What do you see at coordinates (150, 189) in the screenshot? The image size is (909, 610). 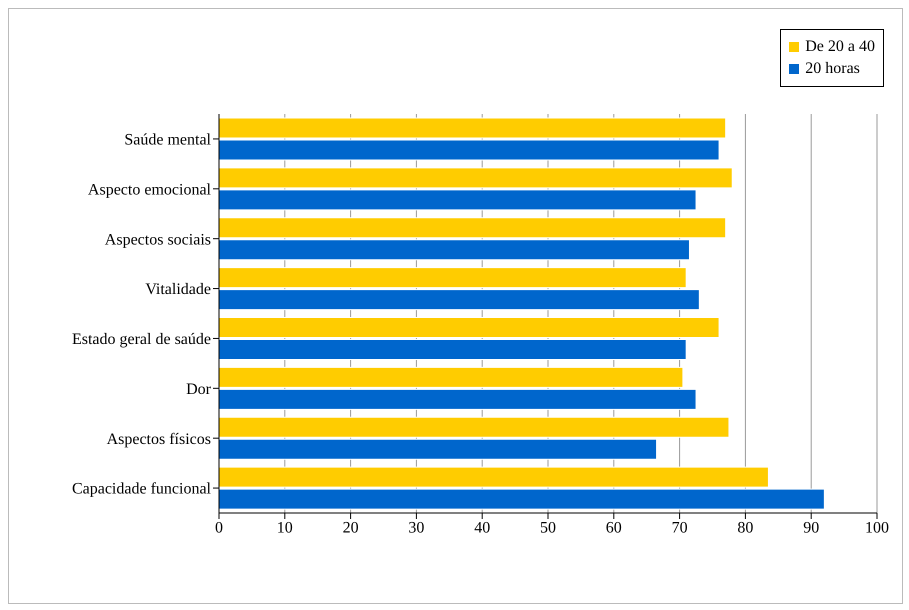 I see `y-tick-label: Aspecto emocional` at bounding box center [150, 189].